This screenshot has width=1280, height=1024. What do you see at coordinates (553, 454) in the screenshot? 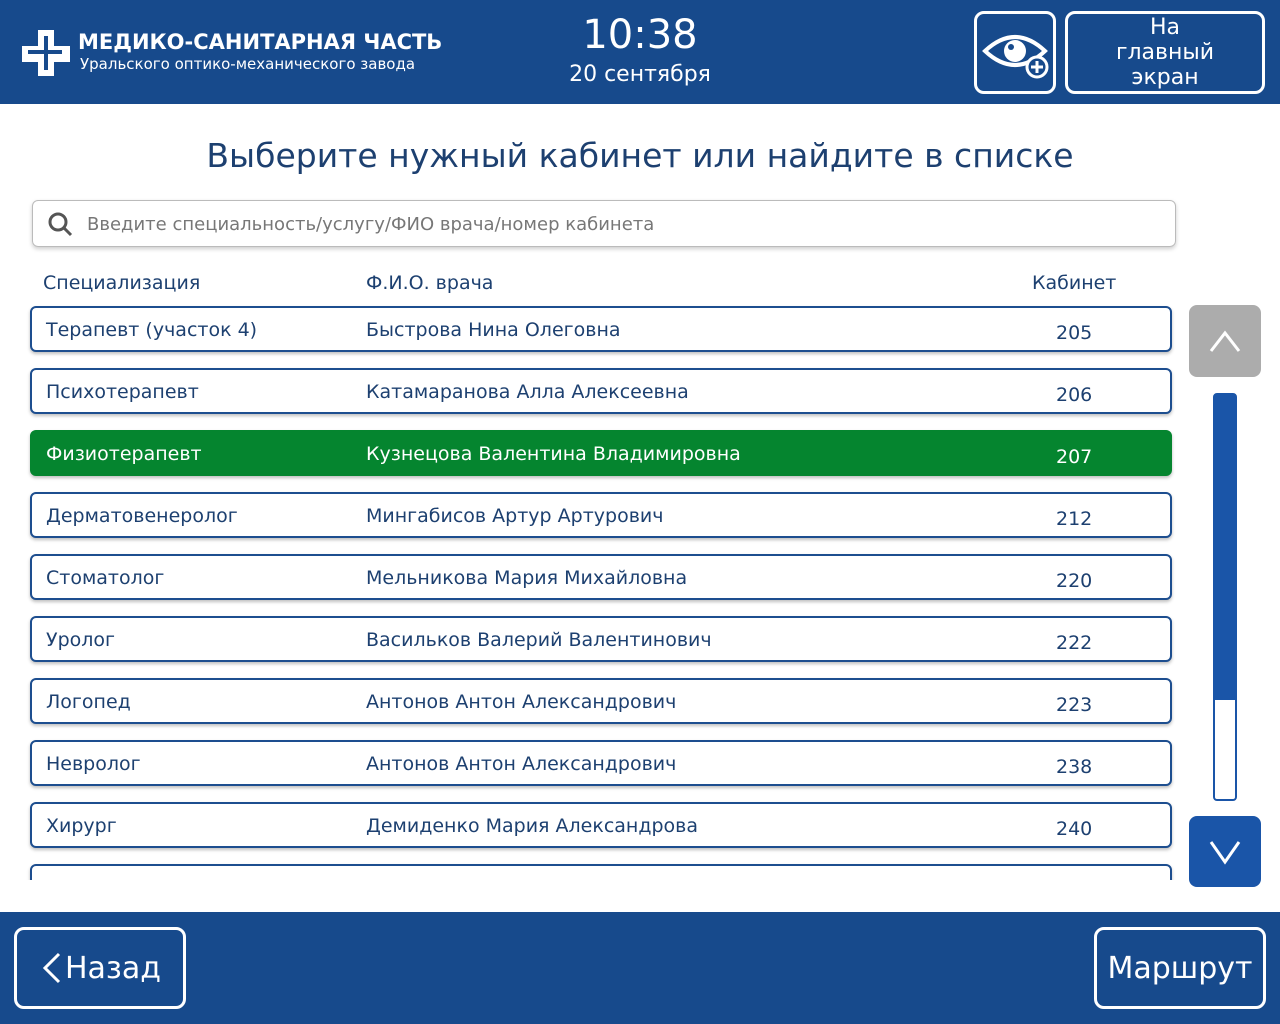
I see `doctor-cell: Кузнецова Валентина Владимировна` at bounding box center [553, 454].